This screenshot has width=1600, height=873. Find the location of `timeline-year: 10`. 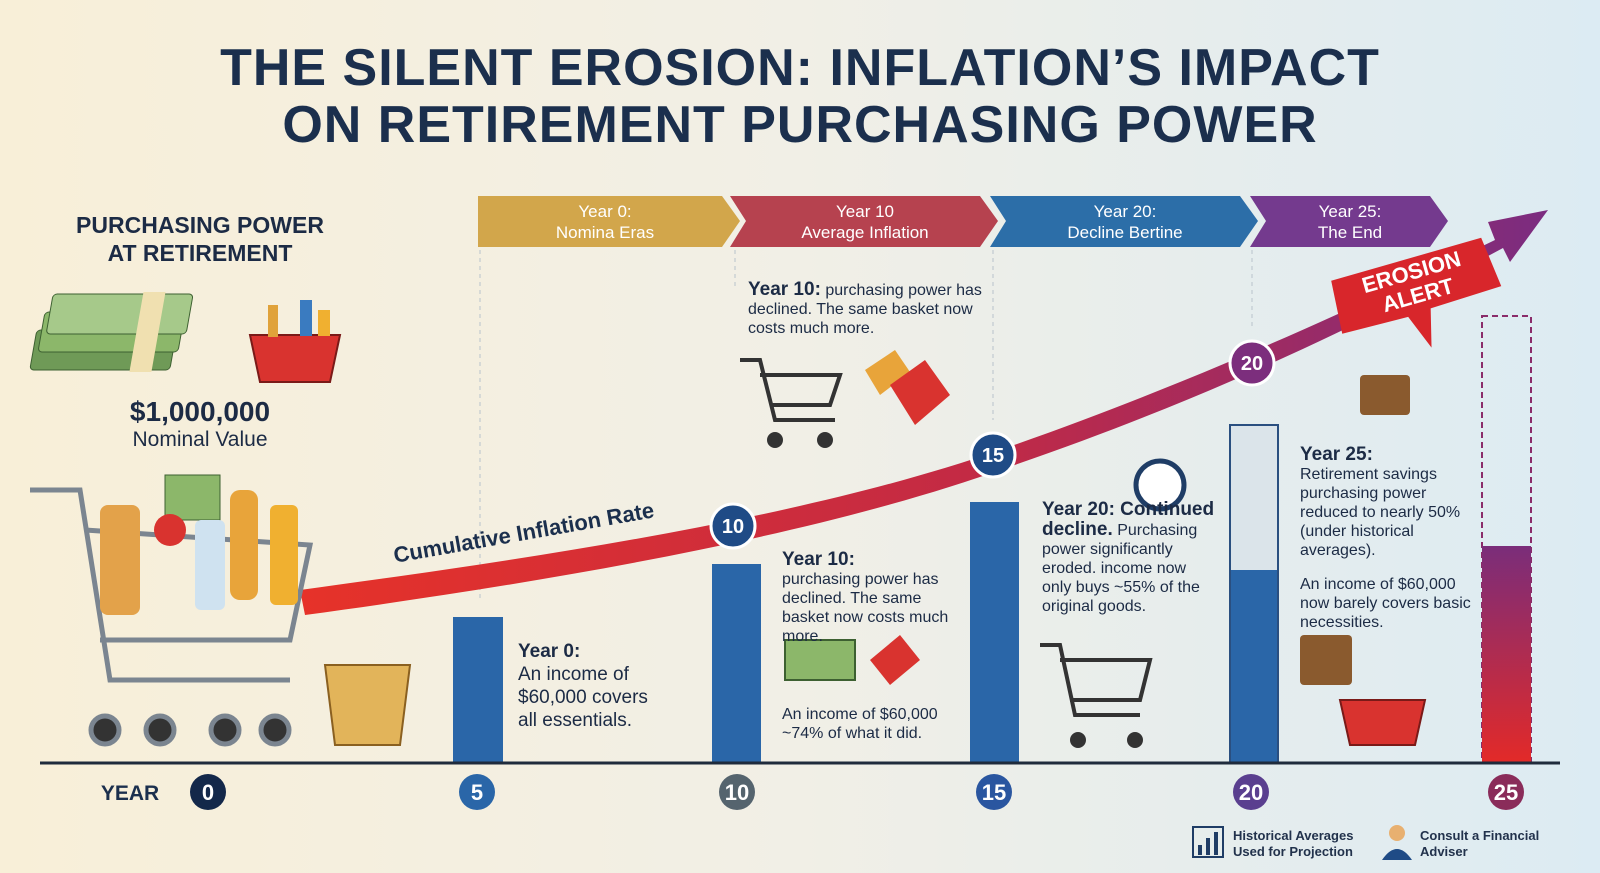

timeline-year: 10 is located at coordinates (737, 792).